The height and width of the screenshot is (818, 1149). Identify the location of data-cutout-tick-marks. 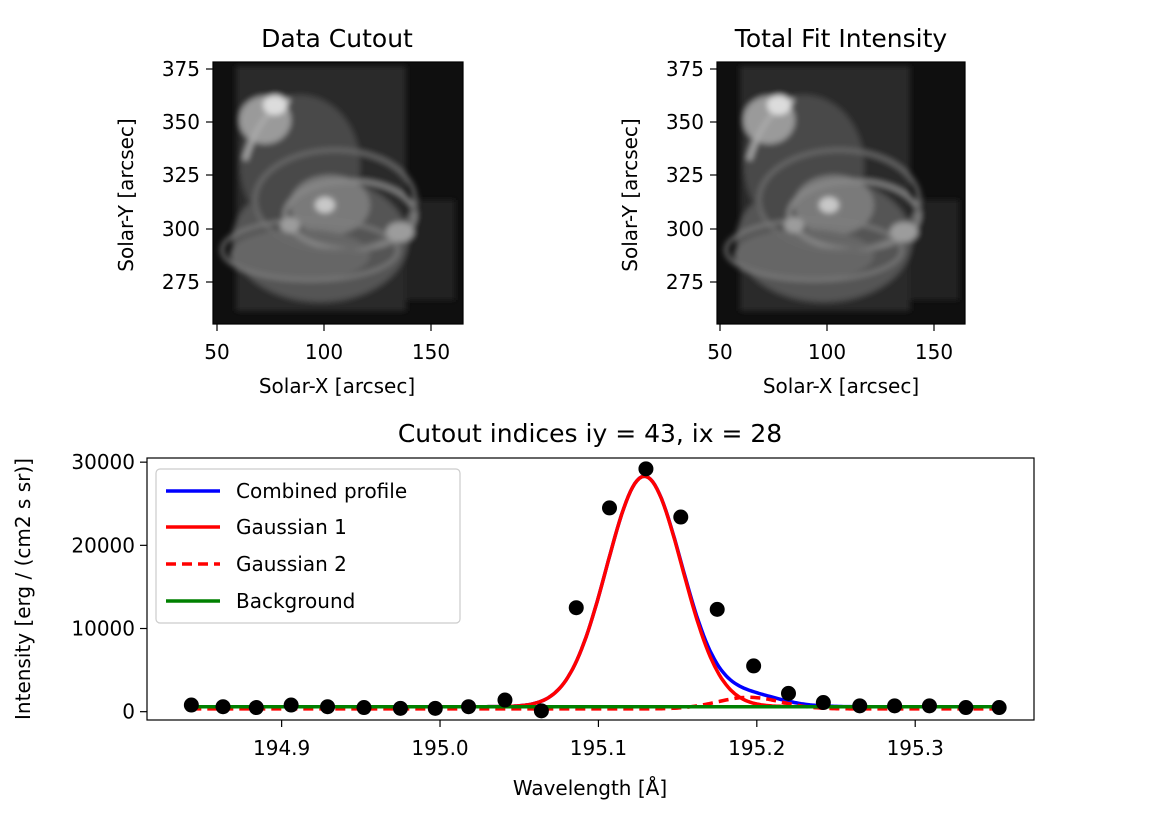
(319, 199).